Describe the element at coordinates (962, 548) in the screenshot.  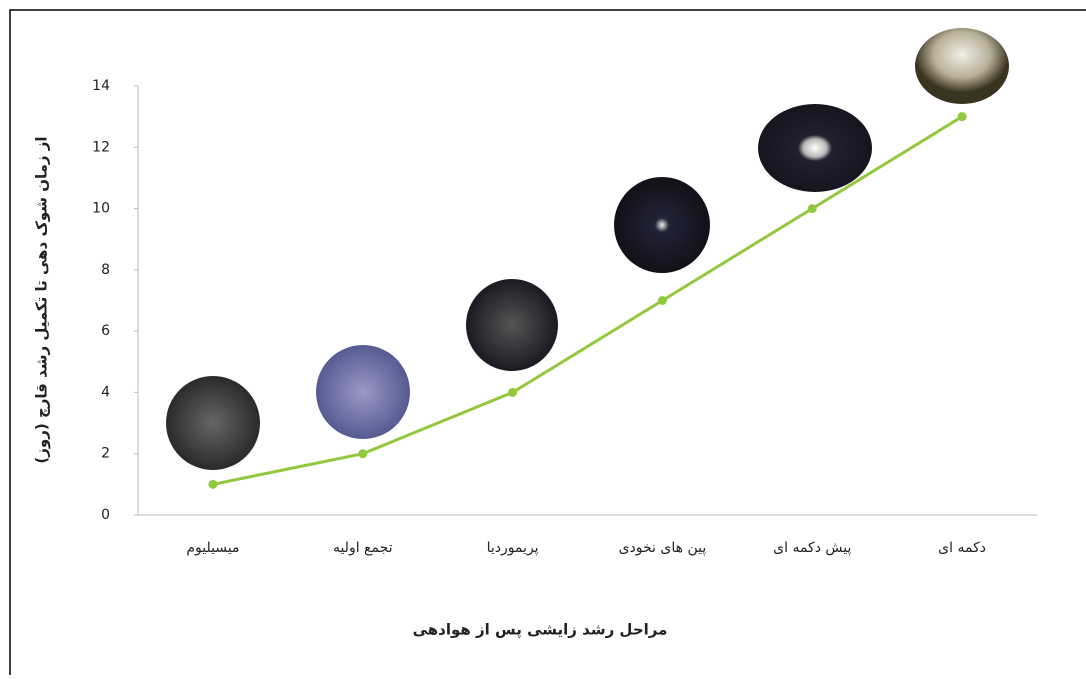
I see `x-tick-label: دکمه ای` at that location.